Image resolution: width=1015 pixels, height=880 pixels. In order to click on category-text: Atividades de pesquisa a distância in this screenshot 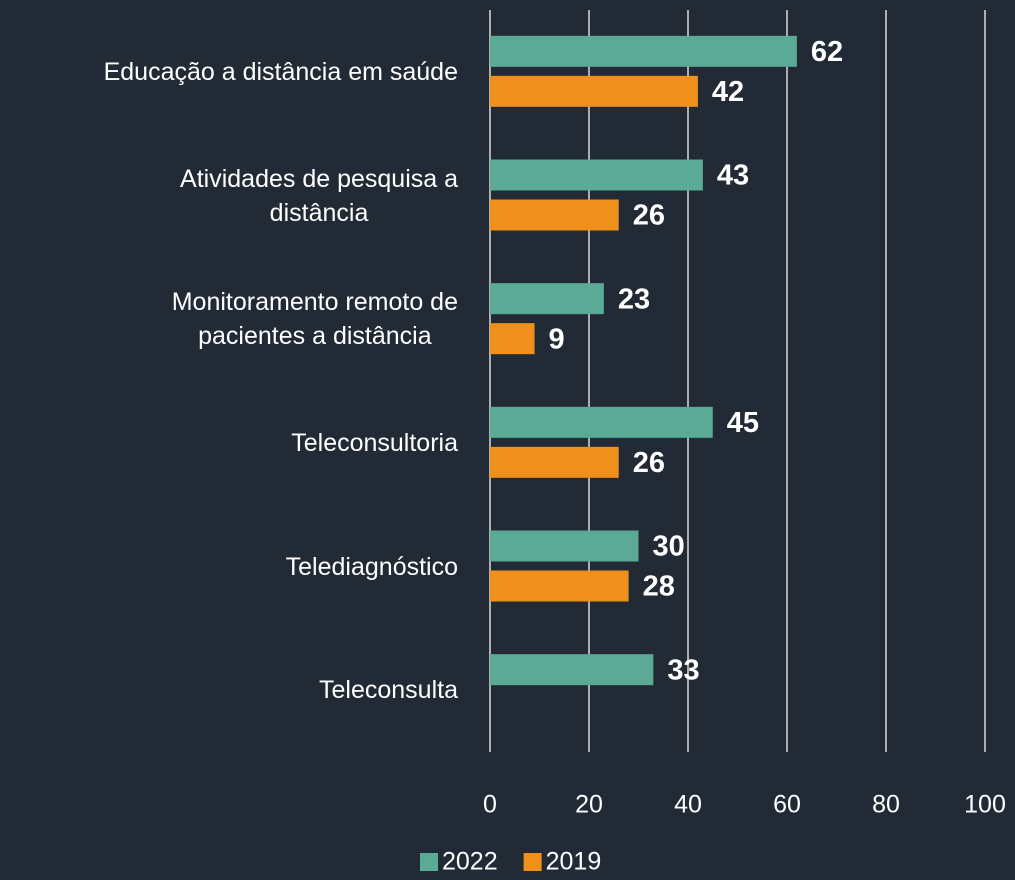, I will do `click(319, 195)`.